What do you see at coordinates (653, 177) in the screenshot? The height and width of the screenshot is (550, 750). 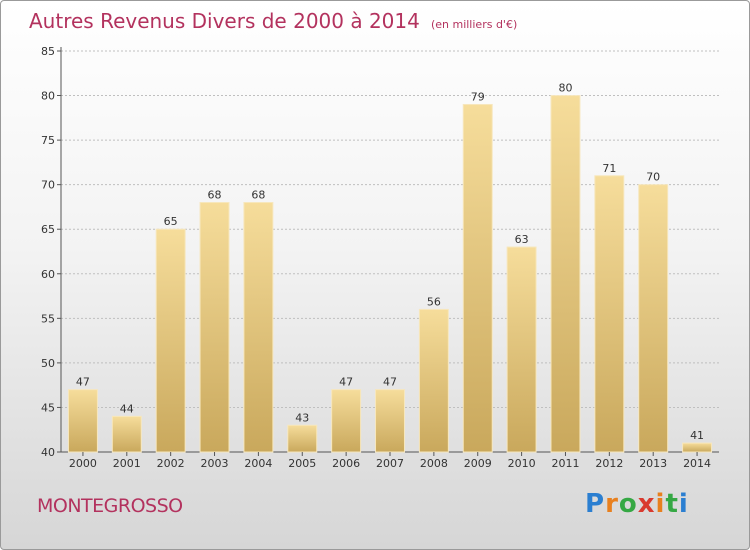 I see `bar-value-label: 70` at bounding box center [653, 177].